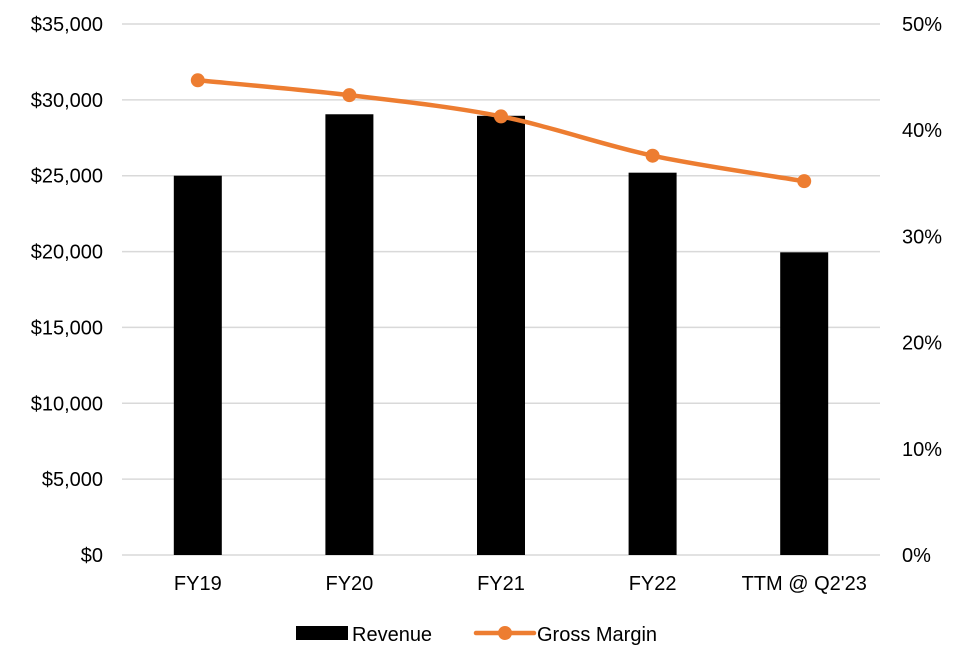 The width and height of the screenshot is (954, 648). Describe the element at coordinates (67, 328) in the screenshot. I see `left-axis-tick-label: $15,000` at that location.